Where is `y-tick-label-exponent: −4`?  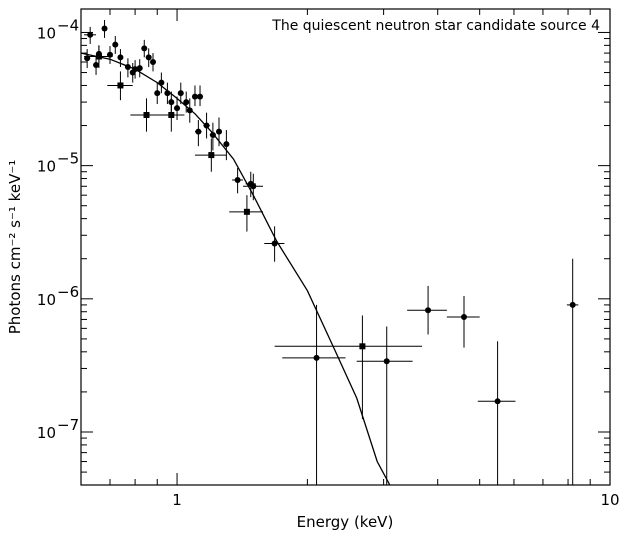
y-tick-label-exponent: −4 is located at coordinates (68, 25).